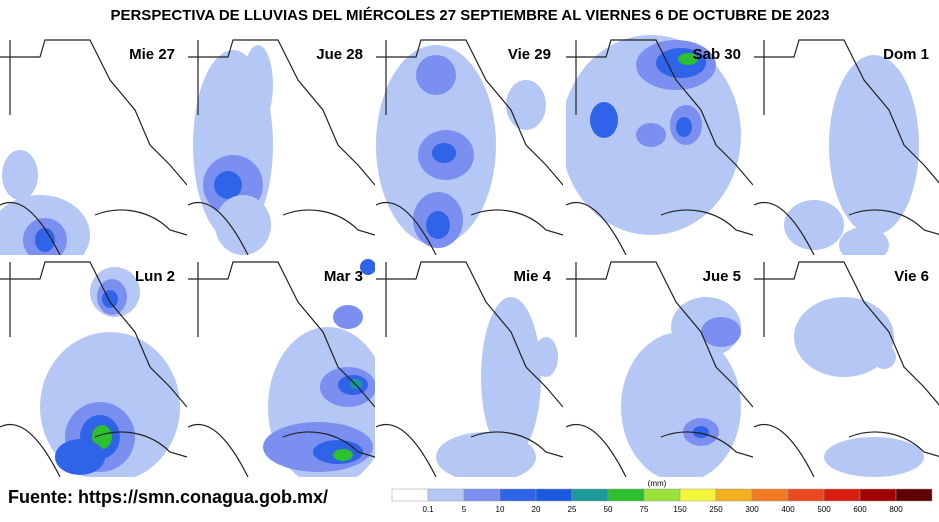 This screenshot has height=522, width=939. What do you see at coordinates (716, 509) in the screenshot?
I see `legend-label: 250` at bounding box center [716, 509].